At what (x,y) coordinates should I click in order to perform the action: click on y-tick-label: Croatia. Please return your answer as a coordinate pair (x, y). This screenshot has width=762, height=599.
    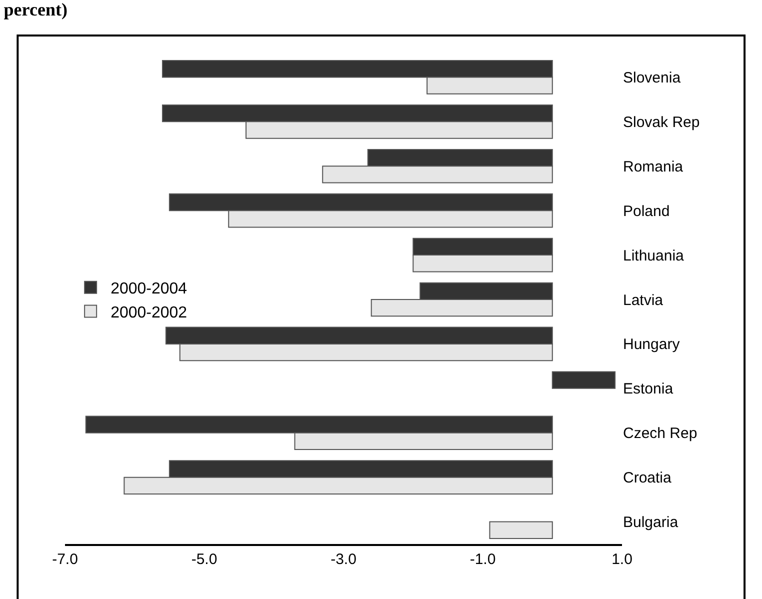
    Looking at the image, I should click on (647, 478).